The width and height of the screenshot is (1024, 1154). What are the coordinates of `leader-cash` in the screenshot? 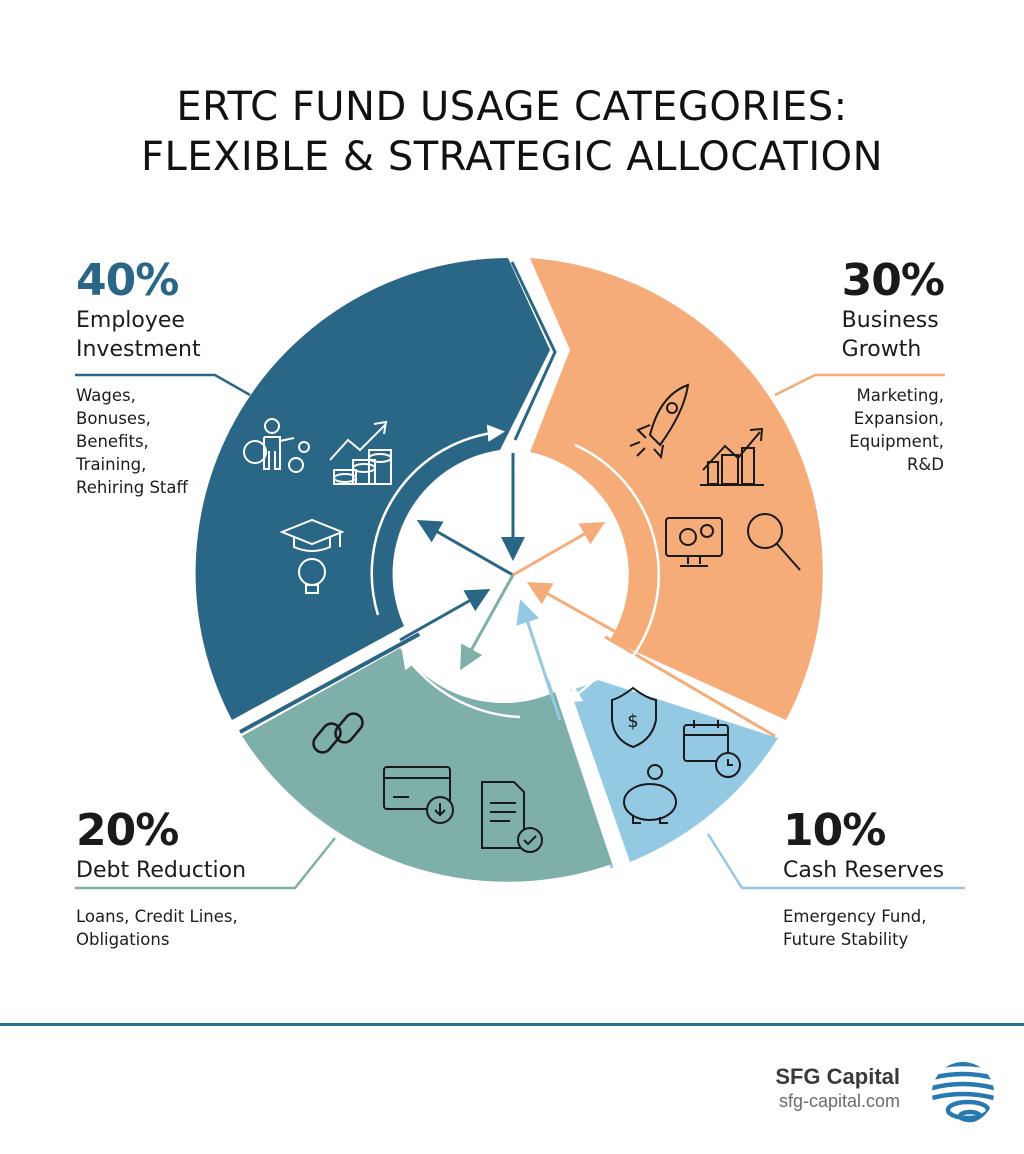 It's located at (835, 861).